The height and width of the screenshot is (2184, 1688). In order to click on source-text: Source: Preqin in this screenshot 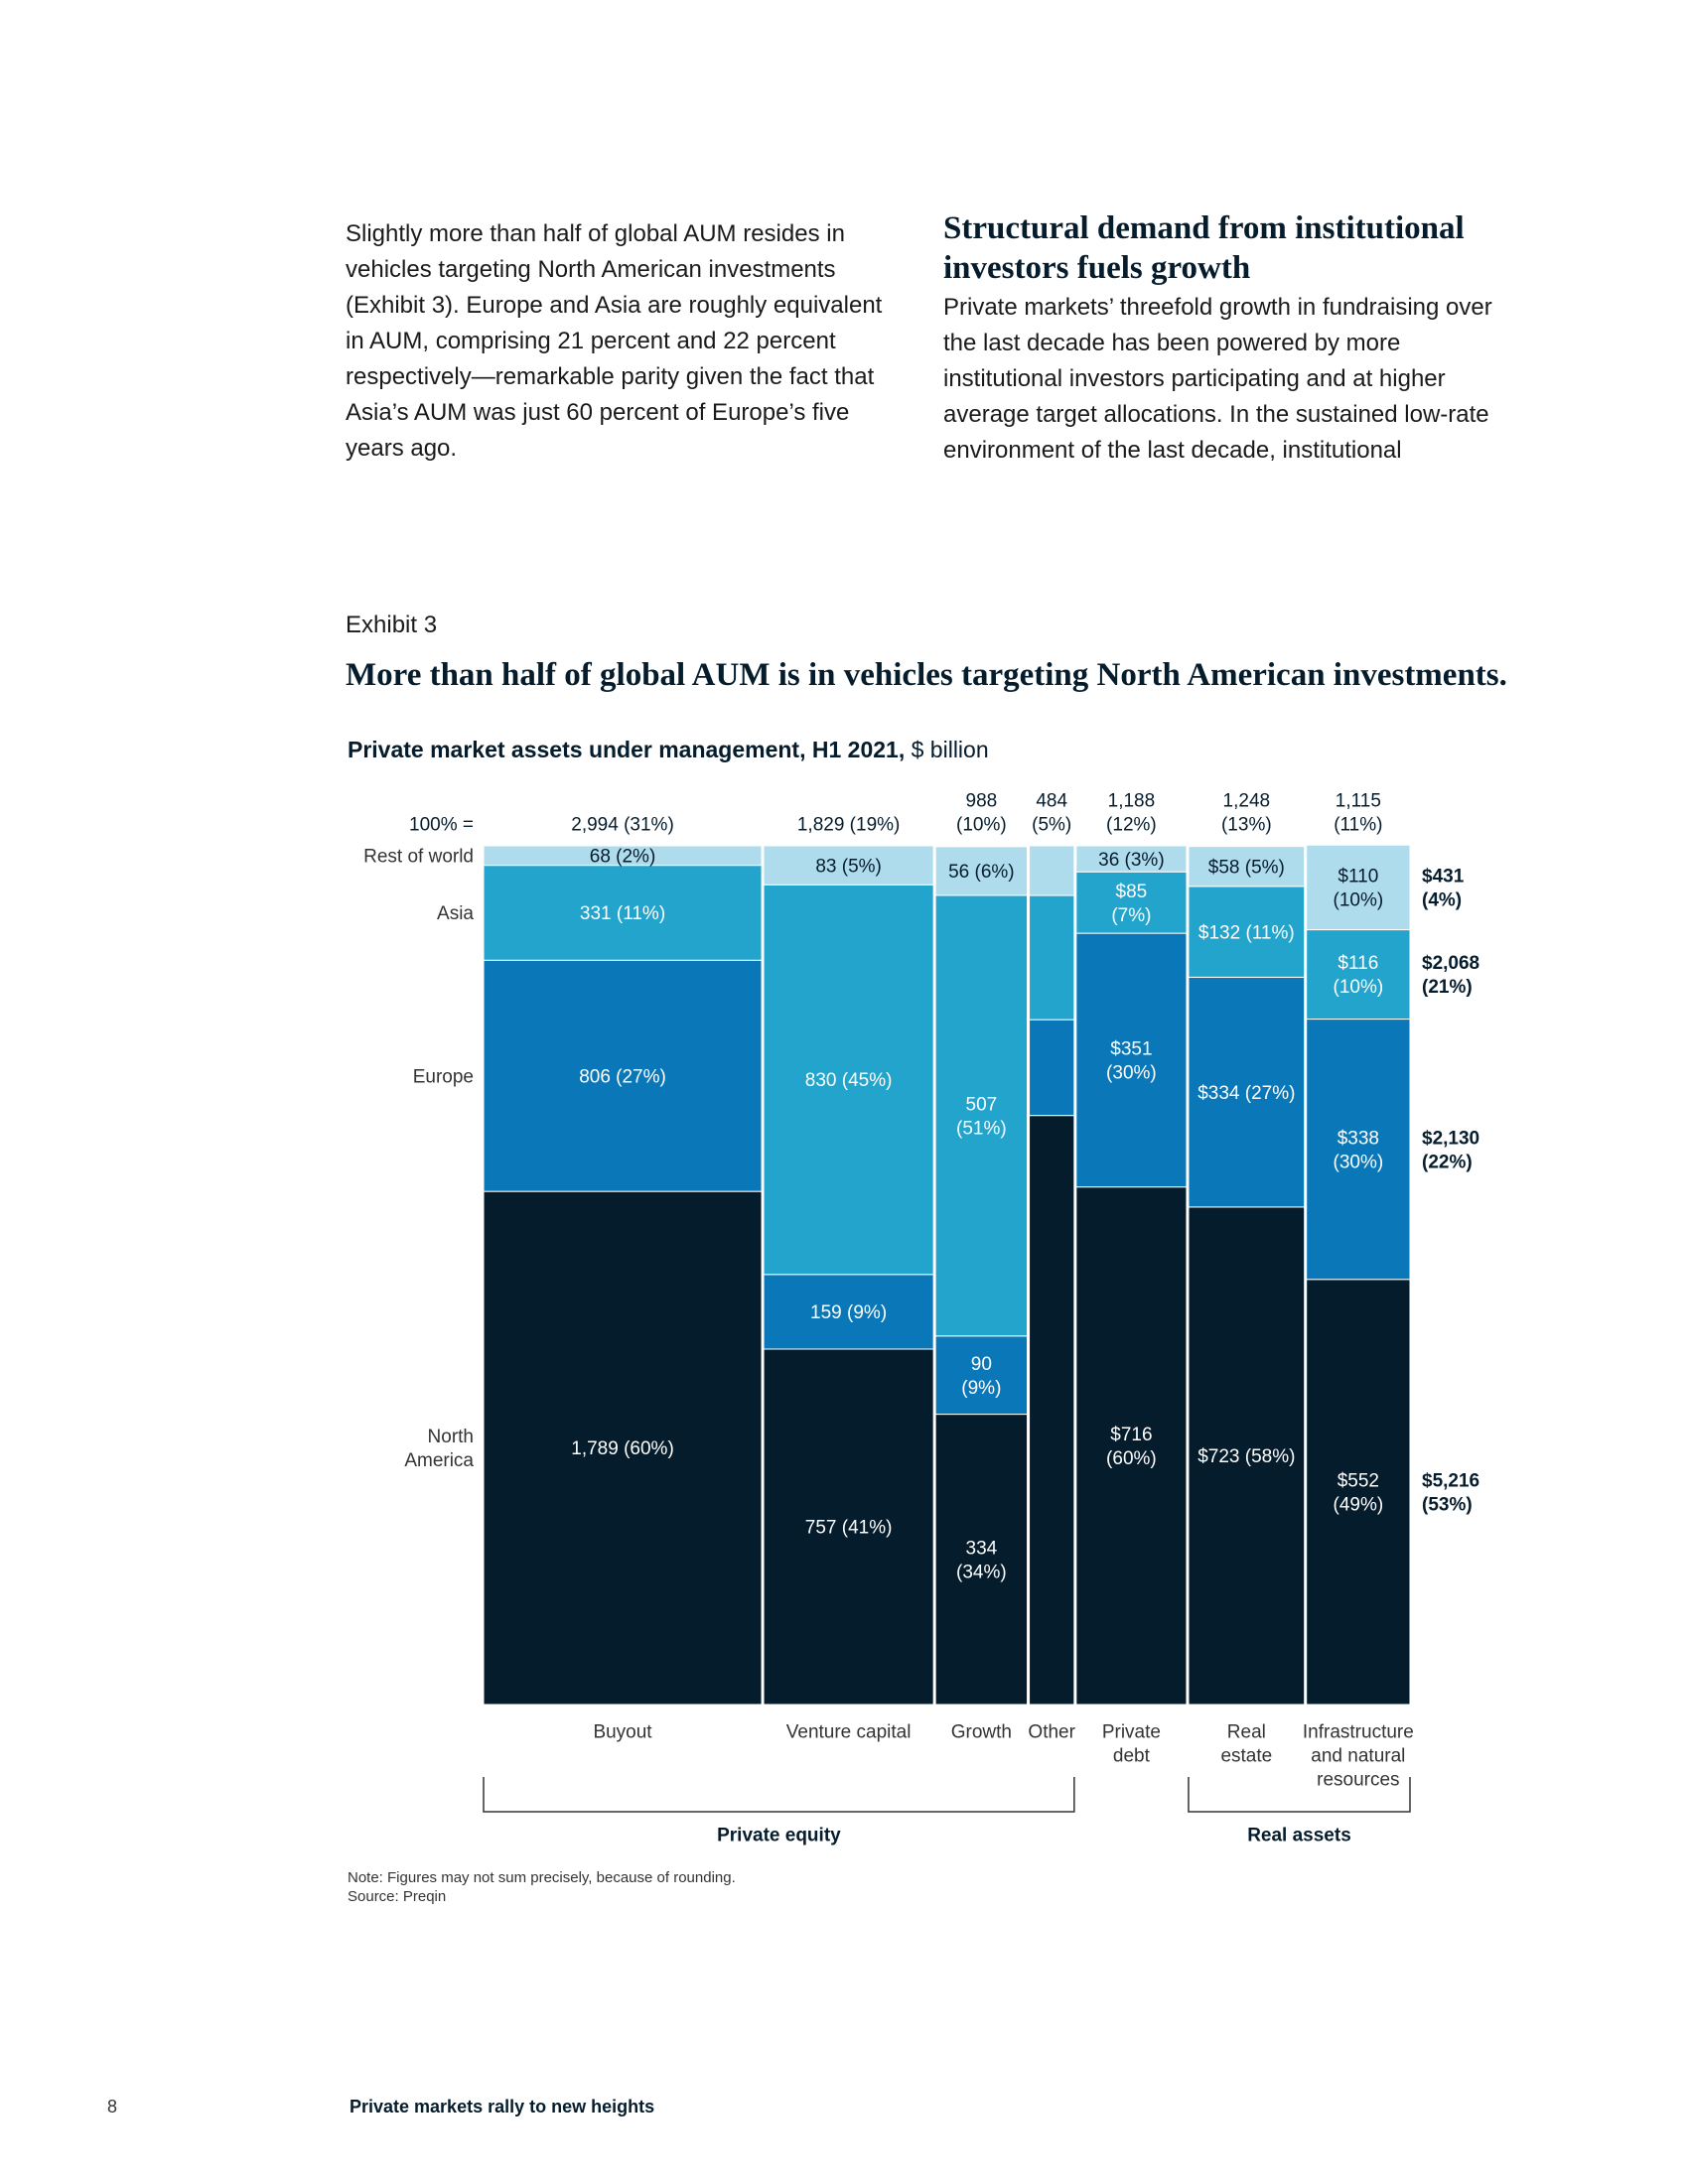, I will do `click(397, 1896)`.